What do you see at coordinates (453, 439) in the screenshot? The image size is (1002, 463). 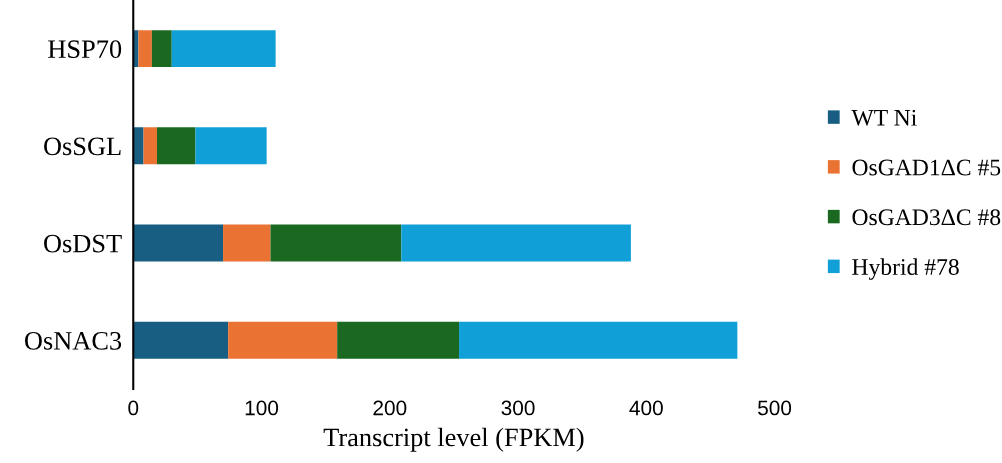 I see `x-axis-title: Transcript level (FPKM)` at bounding box center [453, 439].